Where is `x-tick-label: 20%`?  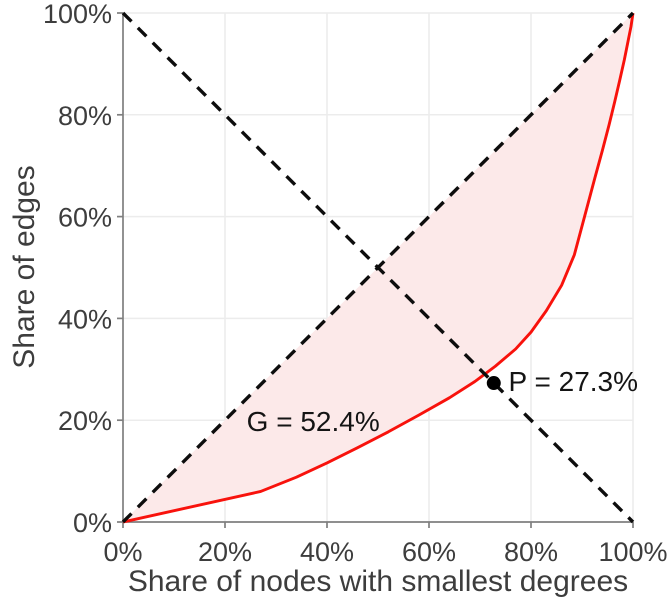
x-tick-label: 20% is located at coordinates (225, 552).